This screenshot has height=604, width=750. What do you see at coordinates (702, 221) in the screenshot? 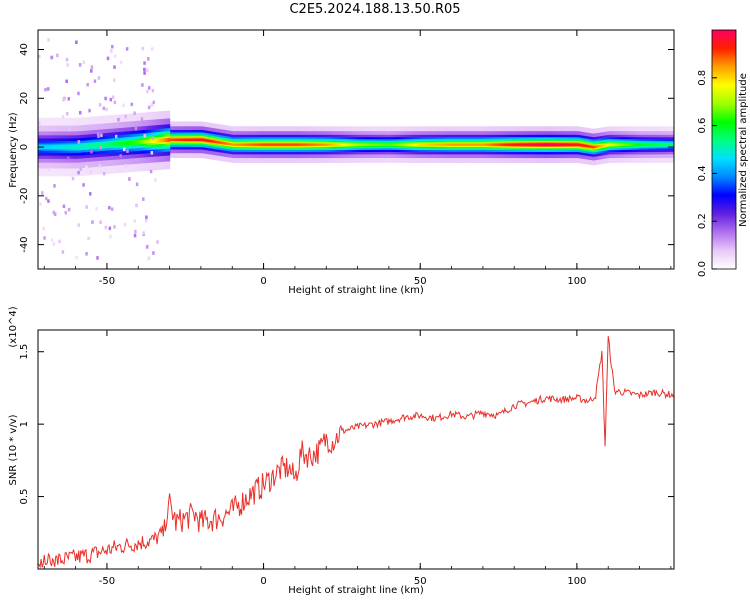
I see `colorbar-tick-label: 0.2` at bounding box center [702, 221].